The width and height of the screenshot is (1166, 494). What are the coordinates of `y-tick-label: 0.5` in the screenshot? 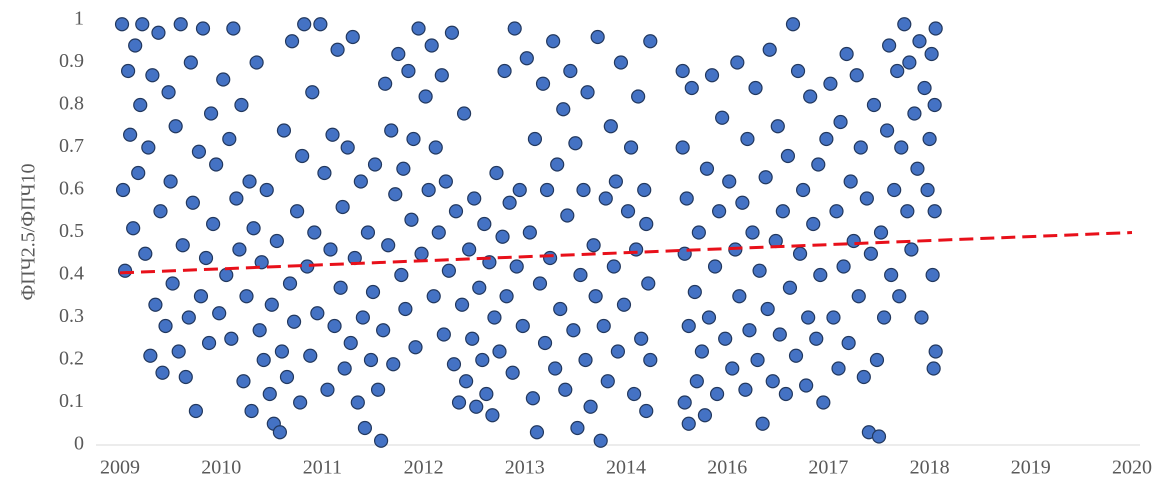 It's located at (71, 231).